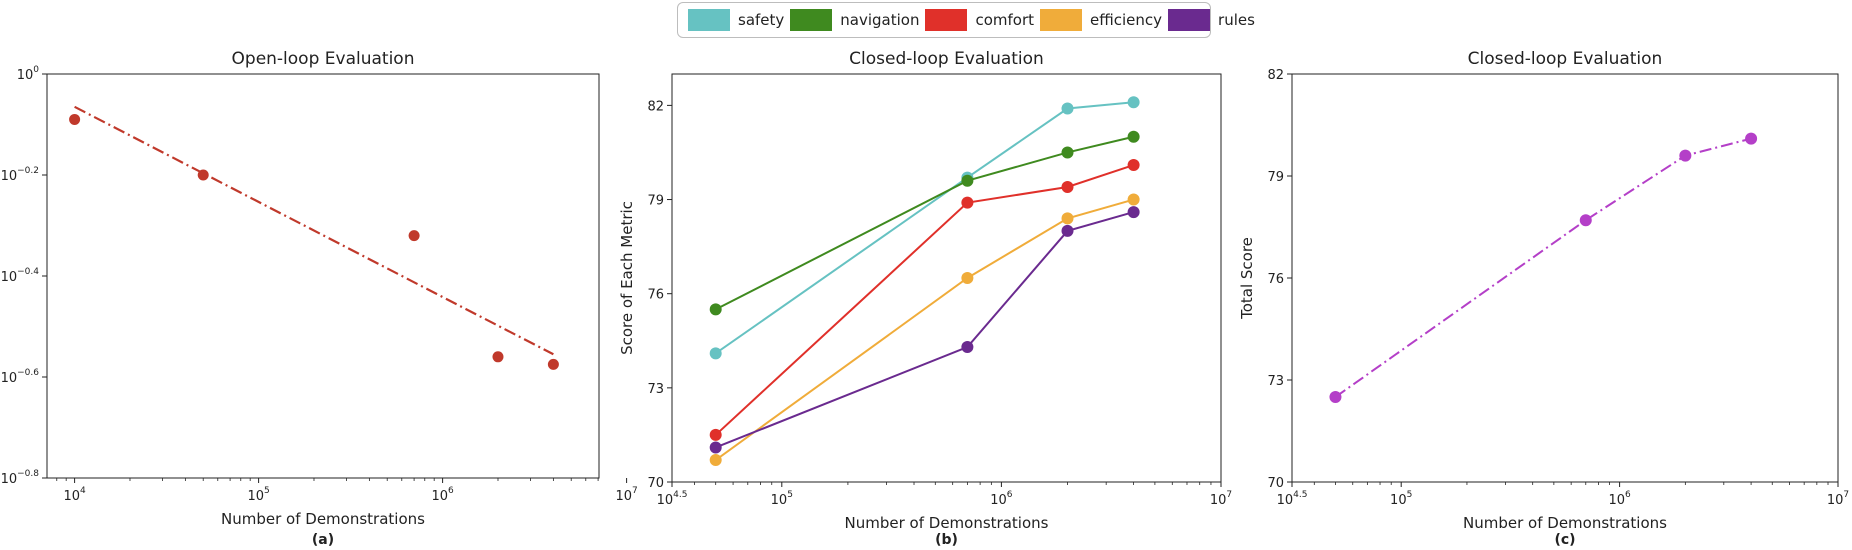  Describe the element at coordinates (20, 478) in the screenshot. I see `y-tick-label: 10−0.8` at that location.